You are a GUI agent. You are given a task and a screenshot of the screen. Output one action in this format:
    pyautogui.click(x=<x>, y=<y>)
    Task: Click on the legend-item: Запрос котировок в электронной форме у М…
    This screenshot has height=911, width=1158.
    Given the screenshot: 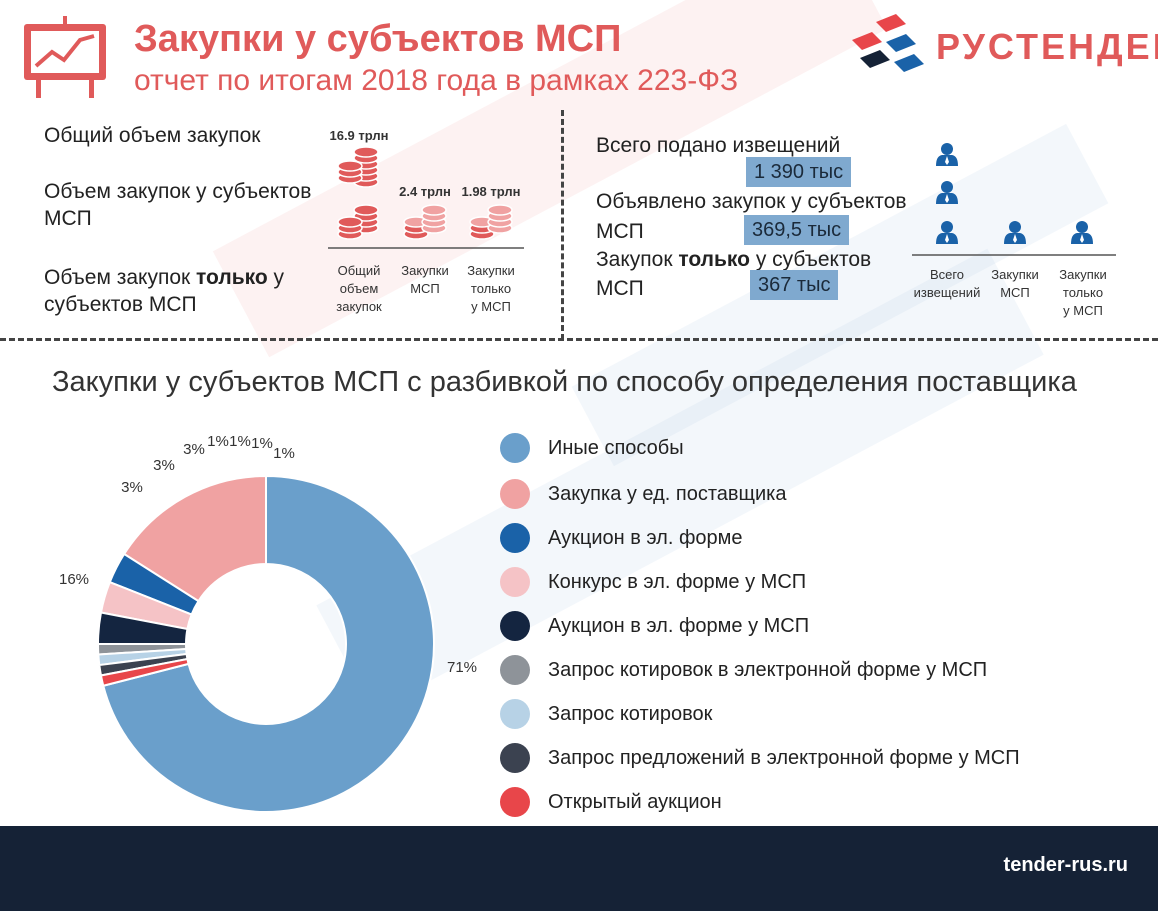 What is the action you would take?
    pyautogui.click(x=743, y=670)
    